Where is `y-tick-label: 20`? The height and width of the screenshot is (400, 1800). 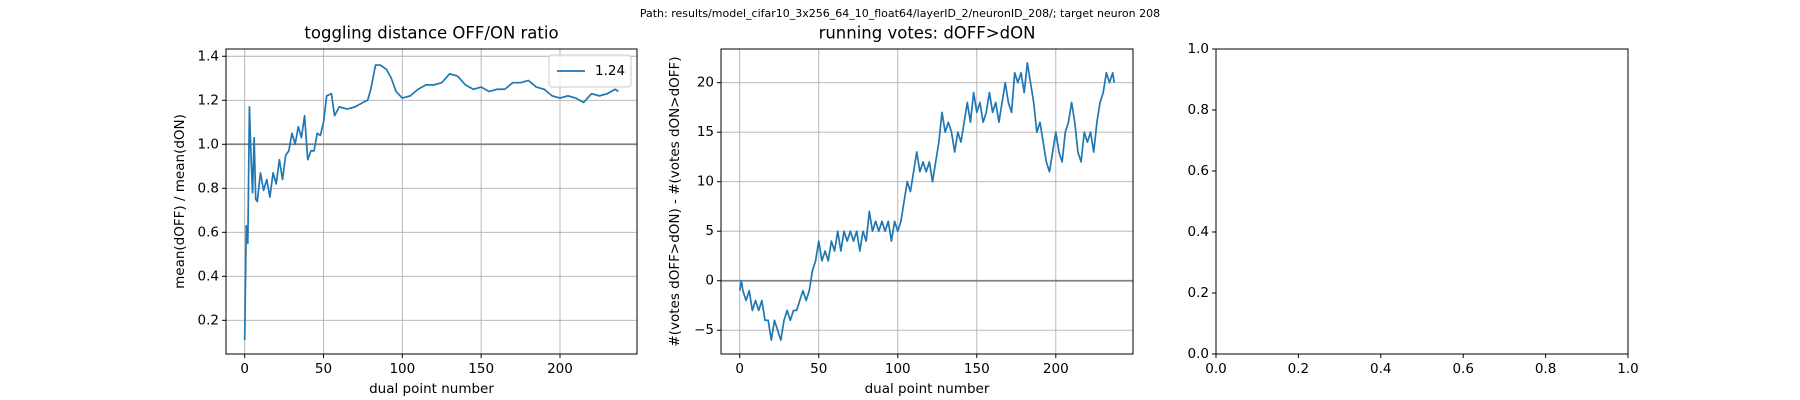
y-tick-label: 20 is located at coordinates (705, 83).